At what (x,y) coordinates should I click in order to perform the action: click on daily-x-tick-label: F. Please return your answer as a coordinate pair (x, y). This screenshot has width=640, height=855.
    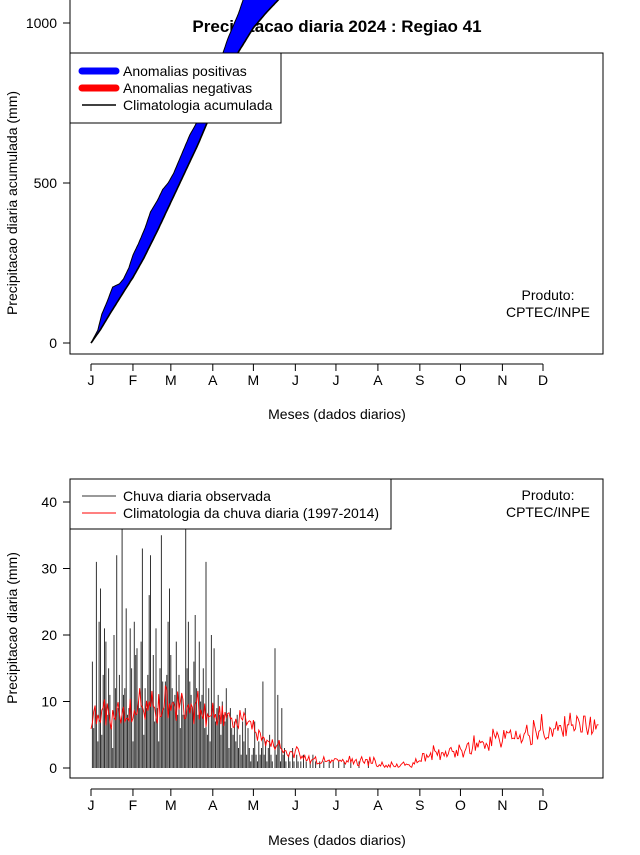
    Looking at the image, I should click on (133, 805).